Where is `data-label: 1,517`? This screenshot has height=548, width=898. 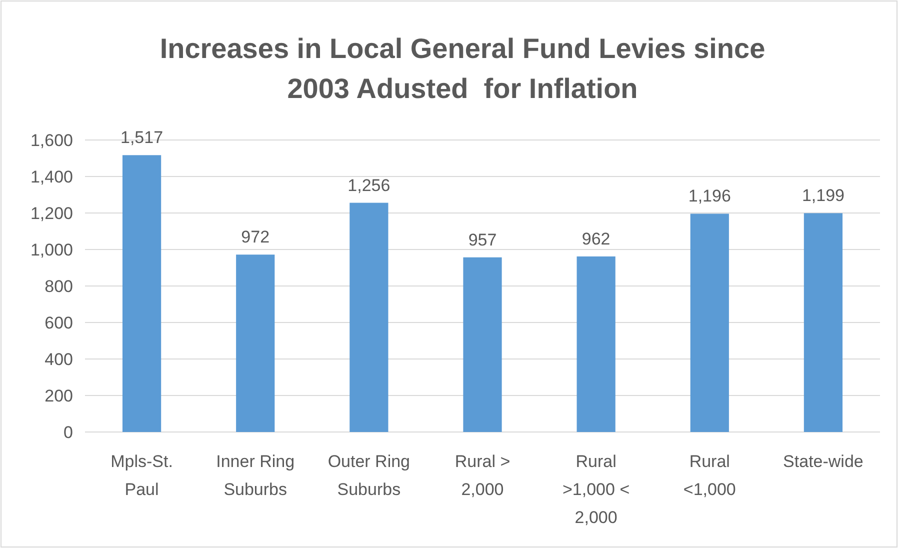 data-label: 1,517 is located at coordinates (142, 138).